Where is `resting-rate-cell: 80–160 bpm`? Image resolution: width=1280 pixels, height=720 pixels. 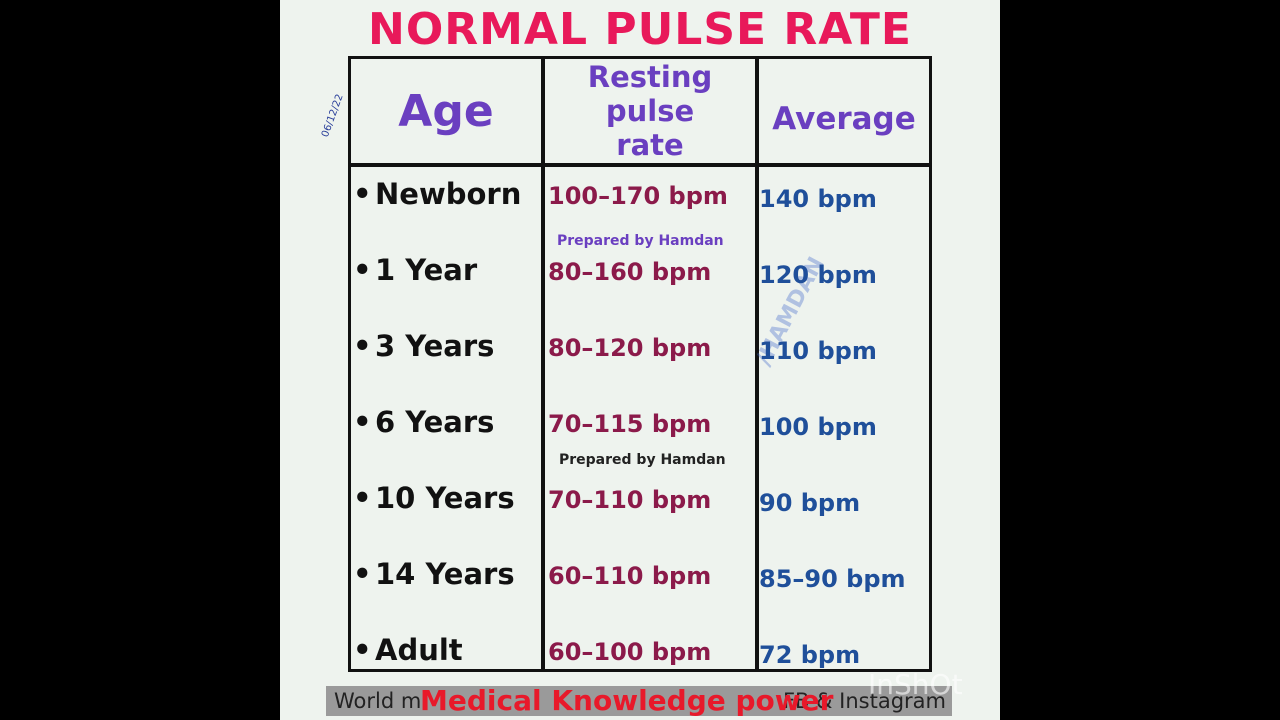 resting-rate-cell: 80–160 bpm is located at coordinates (630, 272).